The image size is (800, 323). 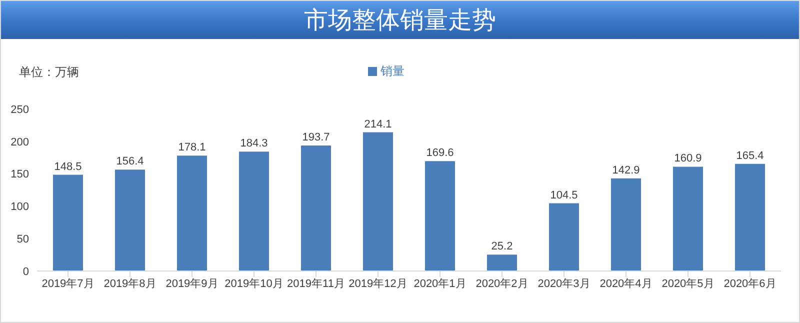 What do you see at coordinates (316, 284) in the screenshot?
I see `x-tick-label: 2019年11月` at bounding box center [316, 284].